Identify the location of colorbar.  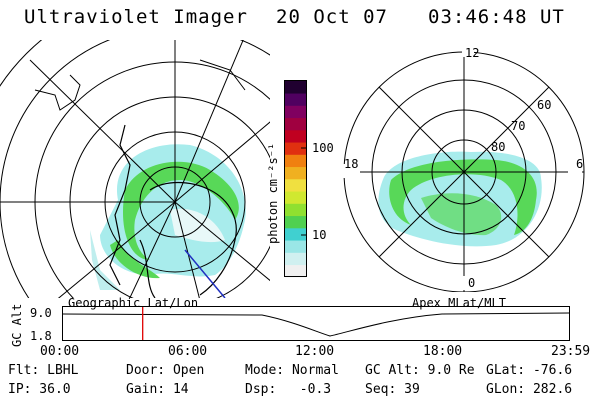
(295, 179).